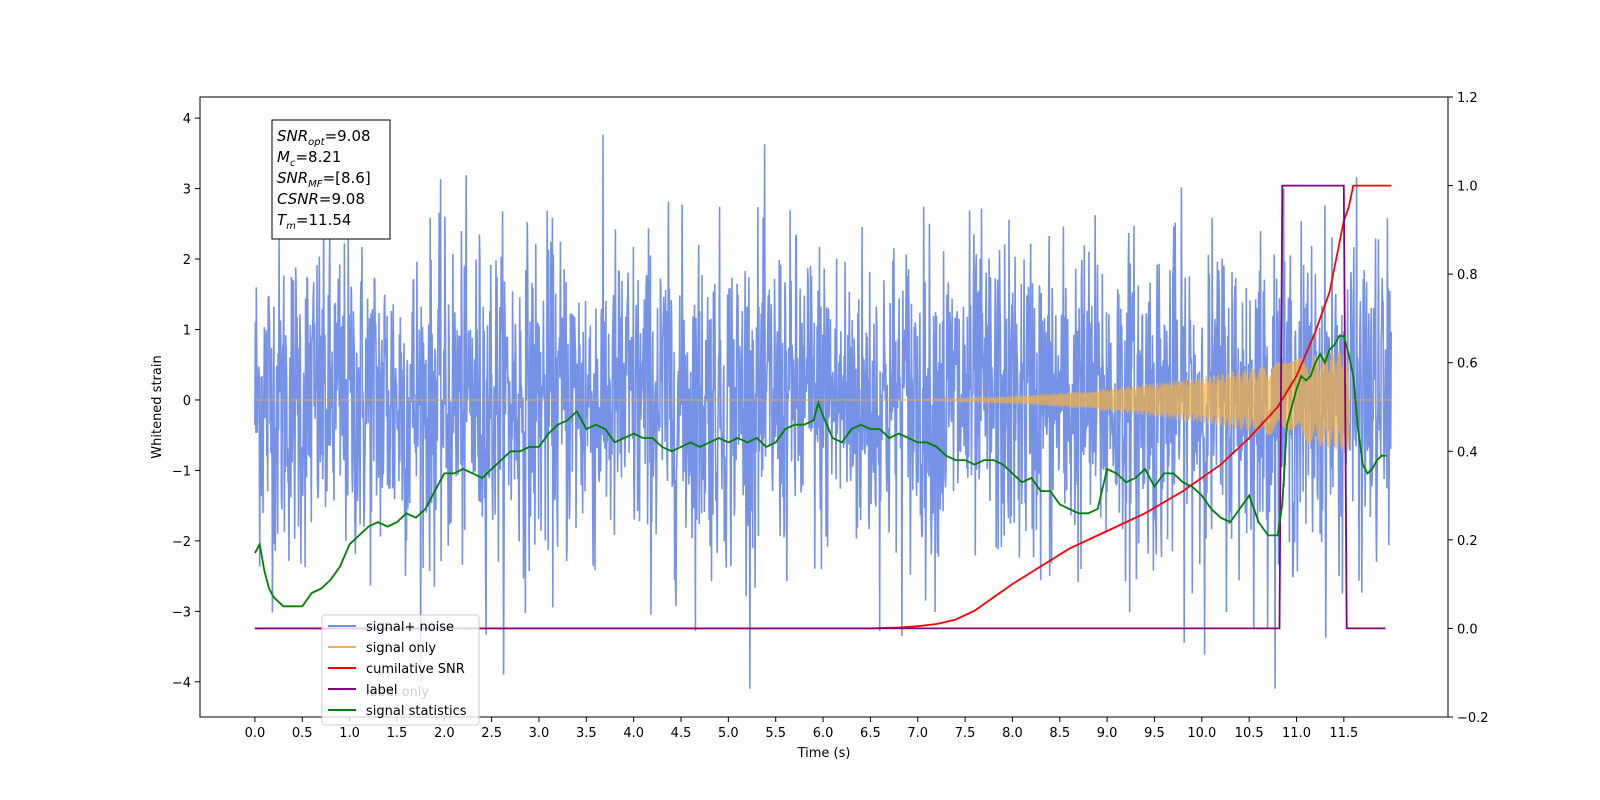 This screenshot has width=1600, height=800. What do you see at coordinates (187, 331) in the screenshot?
I see `y-left-tick-label: 1` at bounding box center [187, 331].